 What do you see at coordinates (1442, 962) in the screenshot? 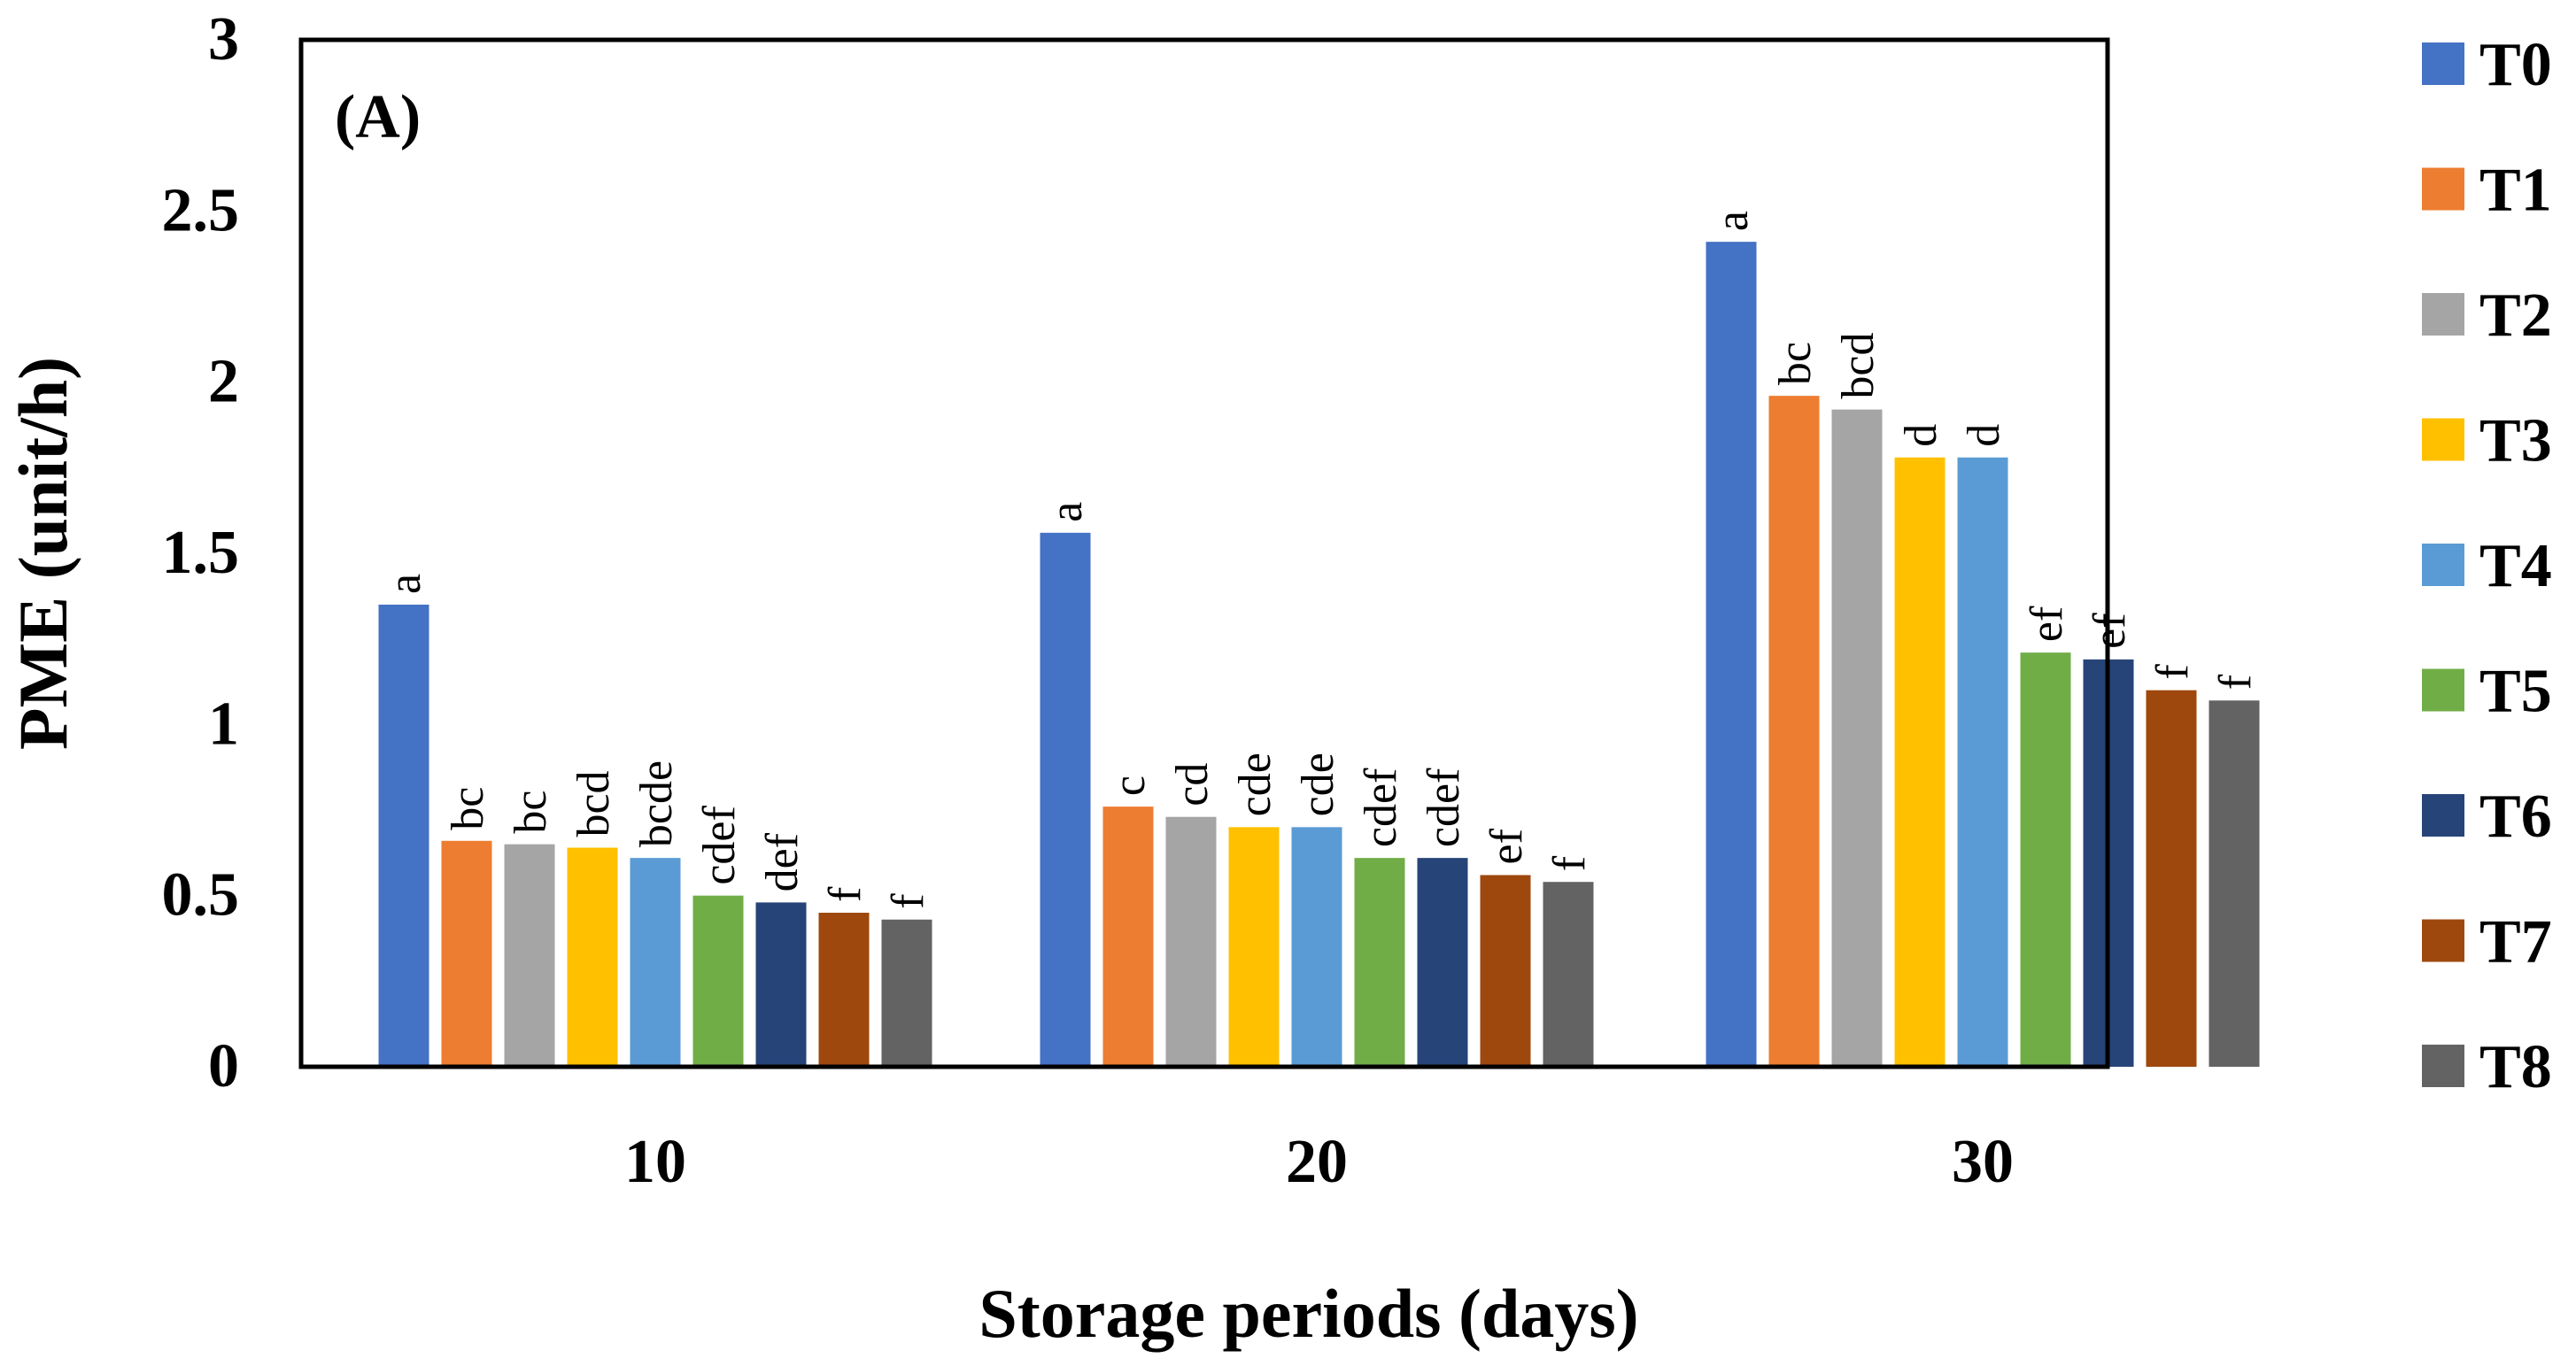
I see `bar-t6-day20` at bounding box center [1442, 962].